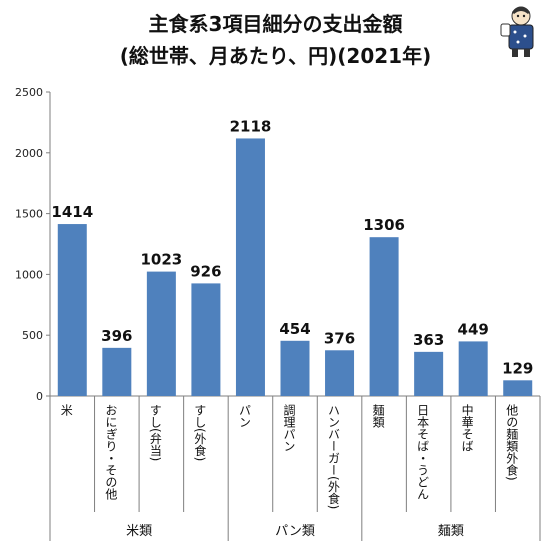 The width and height of the screenshot is (551, 551). I want to click on chart-title: 主食系3項目細分の支出金額 (総世帯、月あたり、円)(2021年), so click(275, 40).